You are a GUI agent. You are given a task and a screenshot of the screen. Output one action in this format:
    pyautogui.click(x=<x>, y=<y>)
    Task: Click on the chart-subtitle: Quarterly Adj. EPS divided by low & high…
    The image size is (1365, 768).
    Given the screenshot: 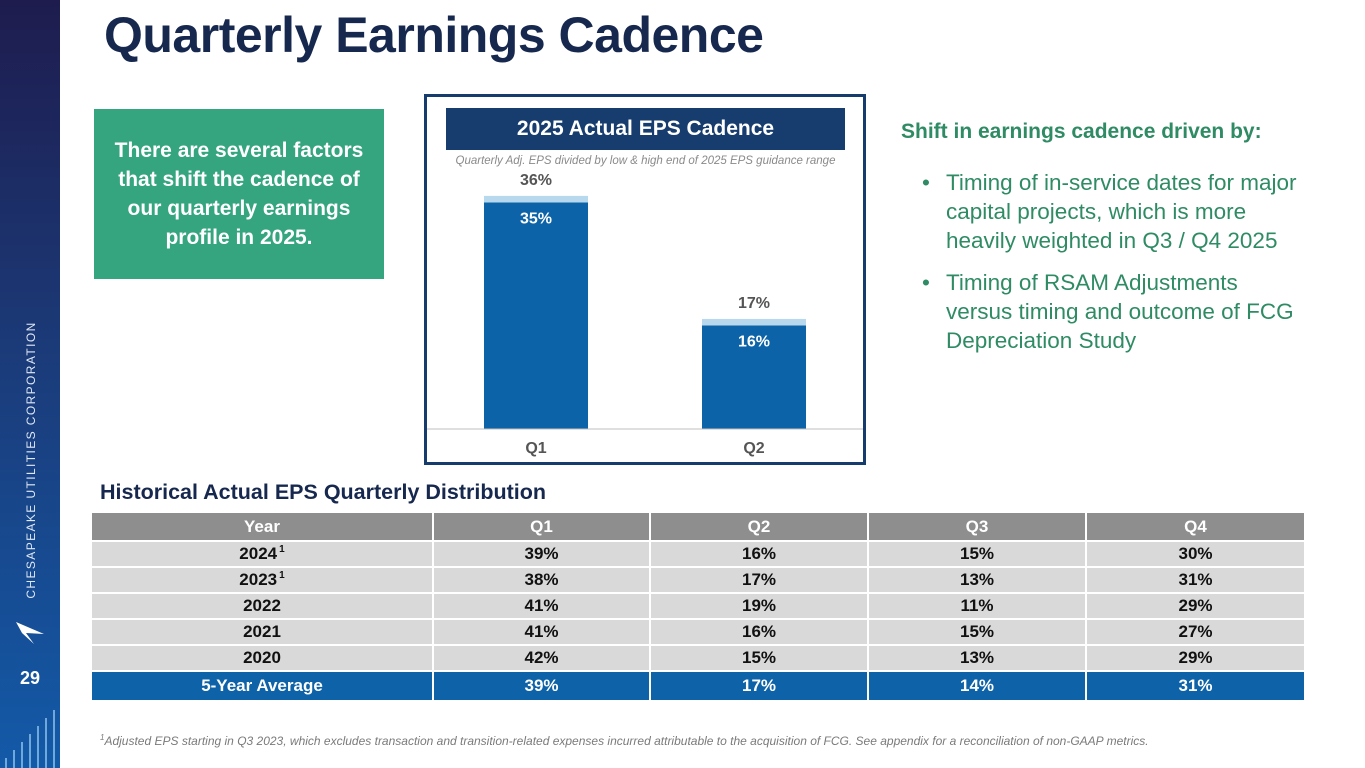 What is the action you would take?
    pyautogui.click(x=645, y=161)
    